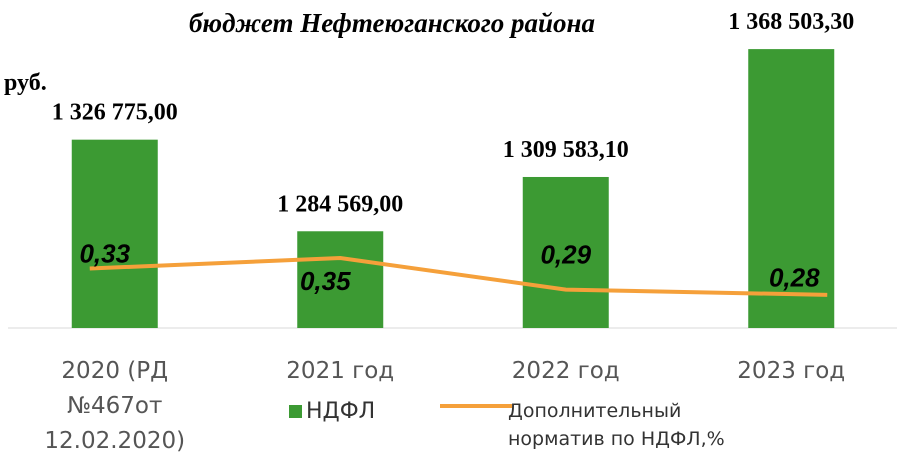  I want to click on y-axis-label: руб., so click(25, 83).